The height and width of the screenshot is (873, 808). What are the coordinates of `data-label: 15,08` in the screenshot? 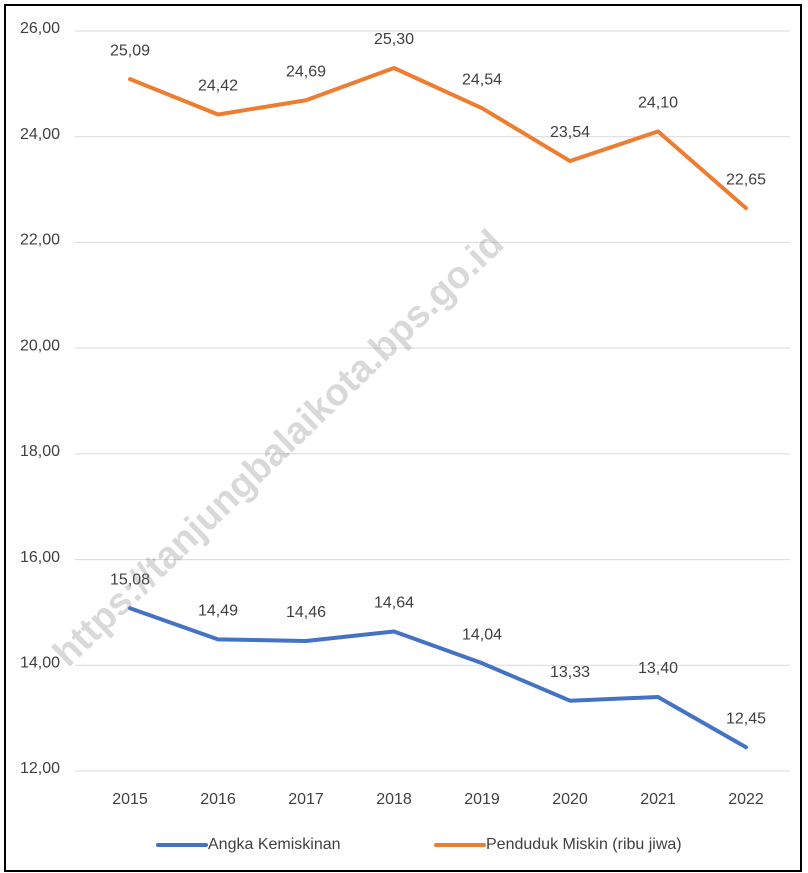 It's located at (130, 579).